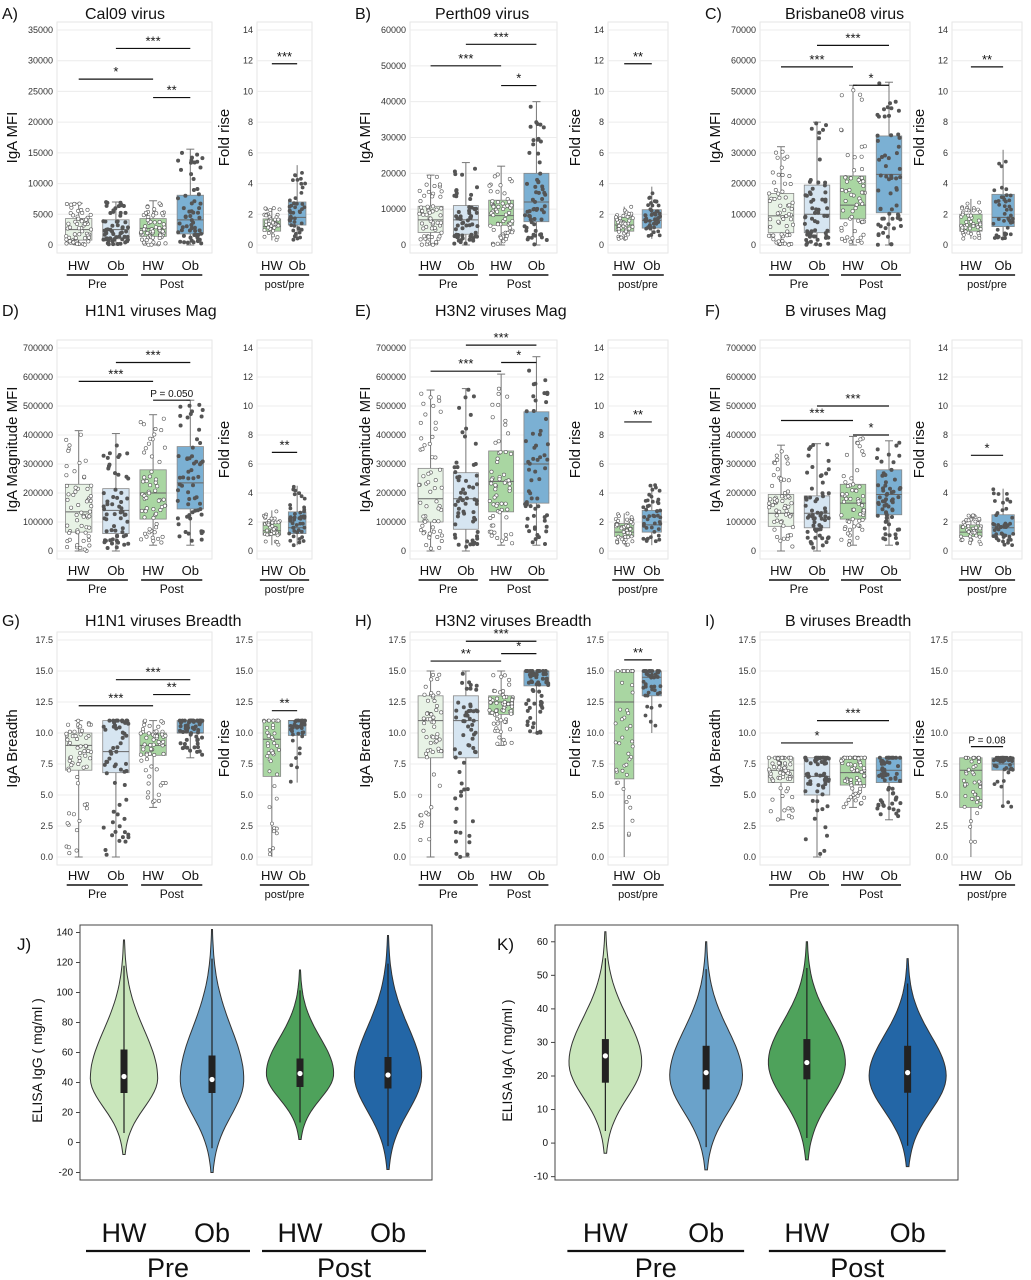  Describe the element at coordinates (601, 435) in the screenshot. I see `fold-y-tick-label: 8` at that location.